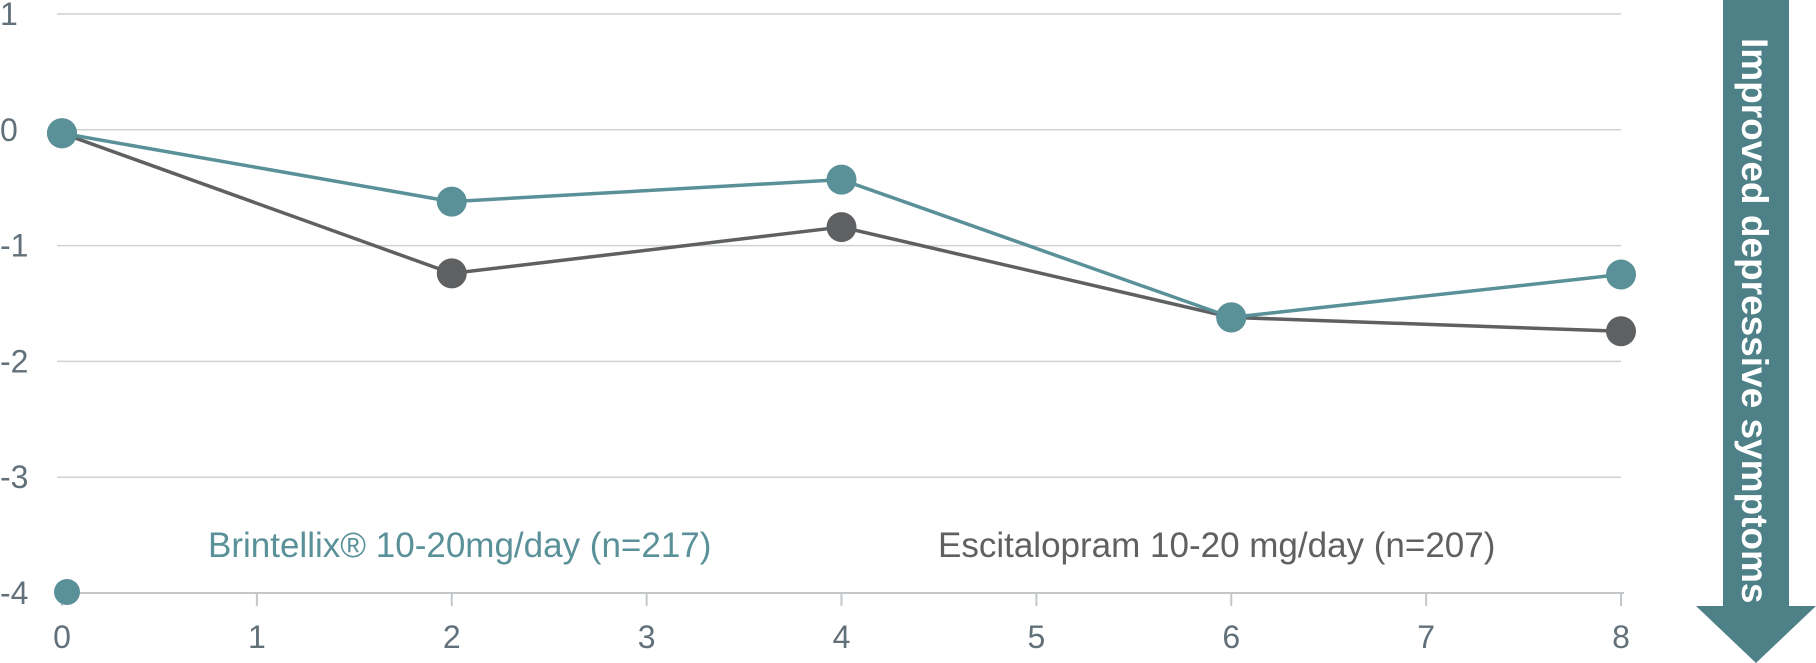 This screenshot has height=663, width=1816. Describe the element at coordinates (1426, 637) in the screenshot. I see `x-tick-label: 7` at that location.